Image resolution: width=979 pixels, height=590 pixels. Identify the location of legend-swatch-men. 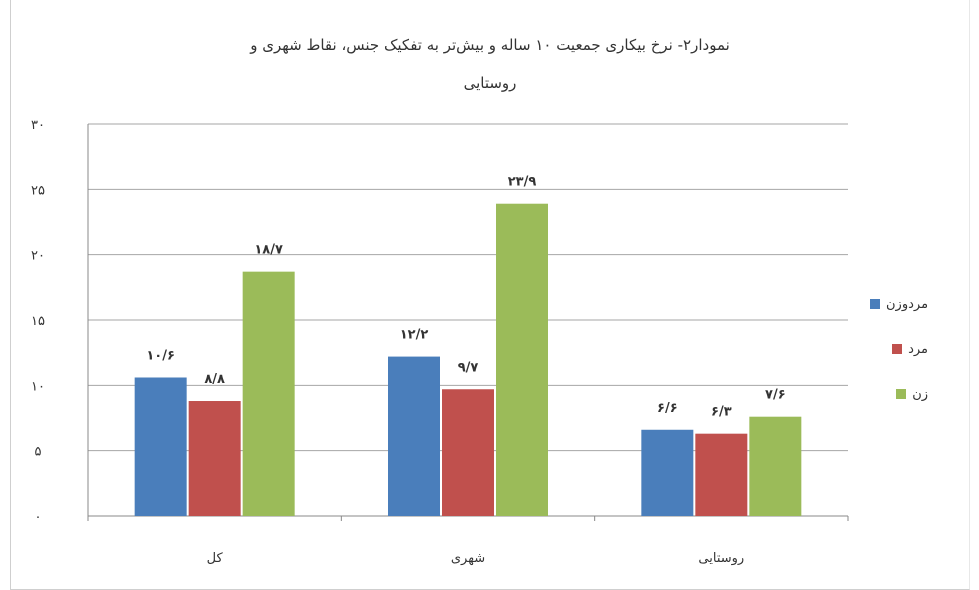
(897, 349).